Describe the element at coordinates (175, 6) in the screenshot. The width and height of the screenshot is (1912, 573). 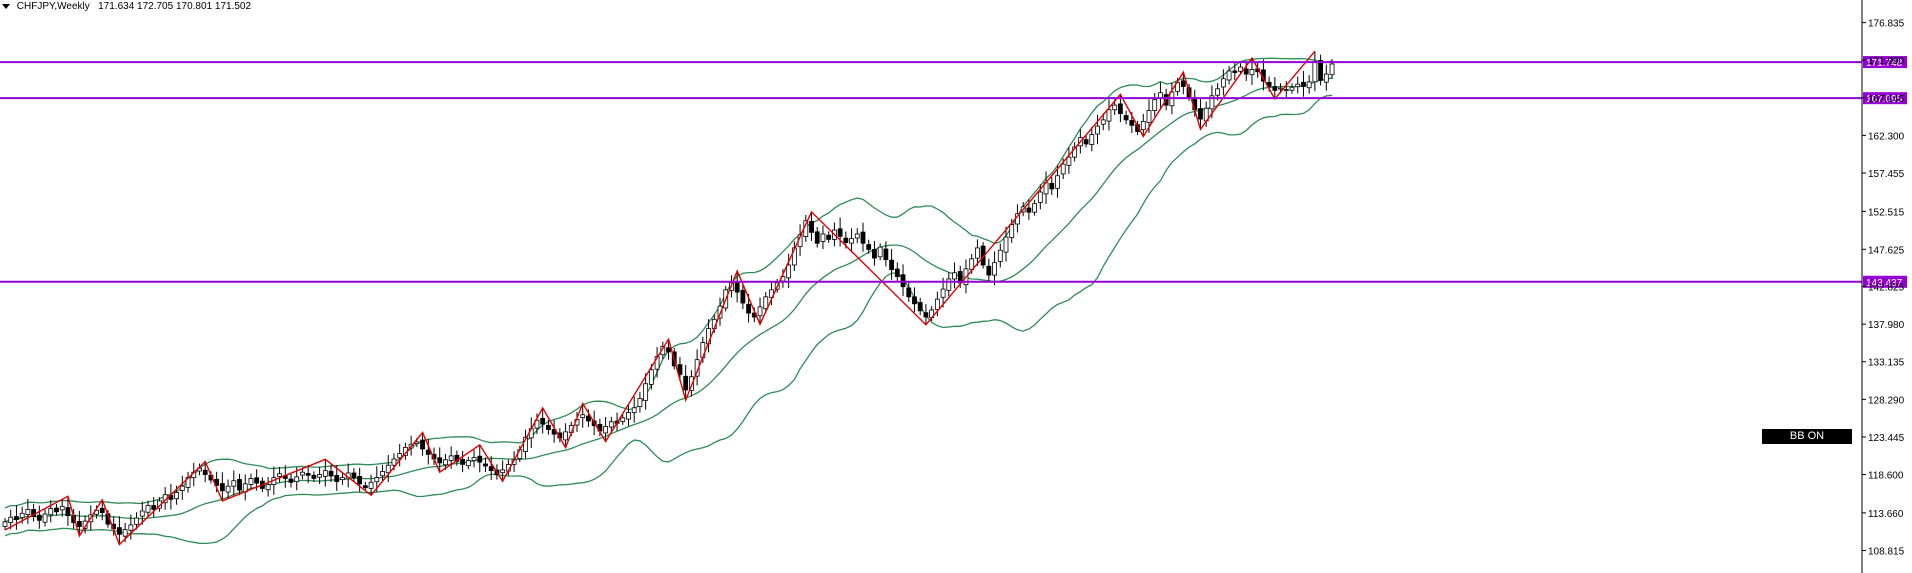
I see `ohlc-values: 171.634 172.705 170.801 171.502` at that location.